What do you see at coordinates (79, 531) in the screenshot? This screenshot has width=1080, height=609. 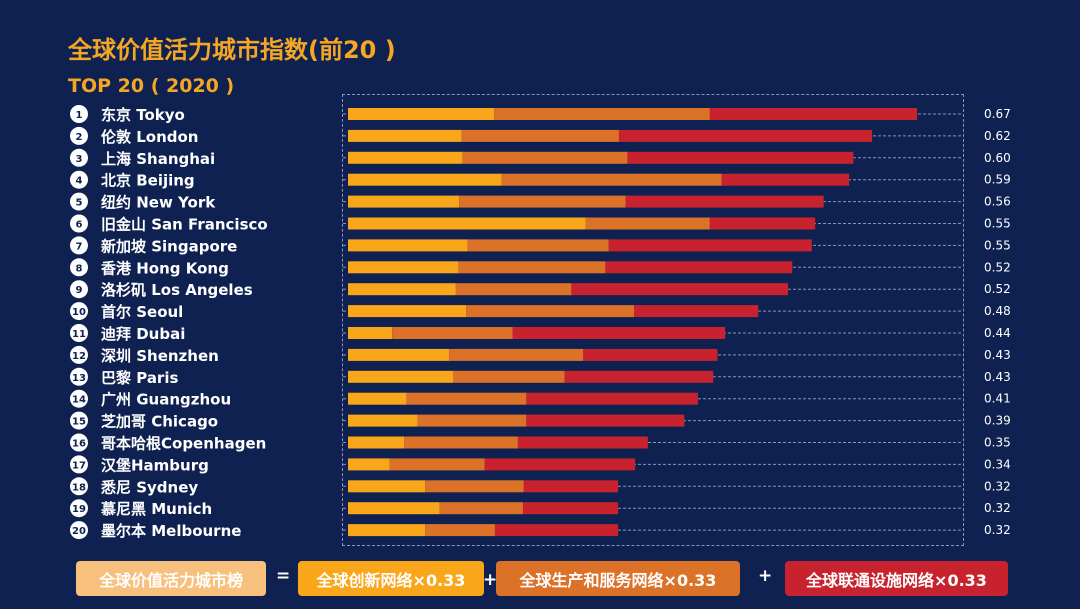 I see `rank-number: 20` at bounding box center [79, 531].